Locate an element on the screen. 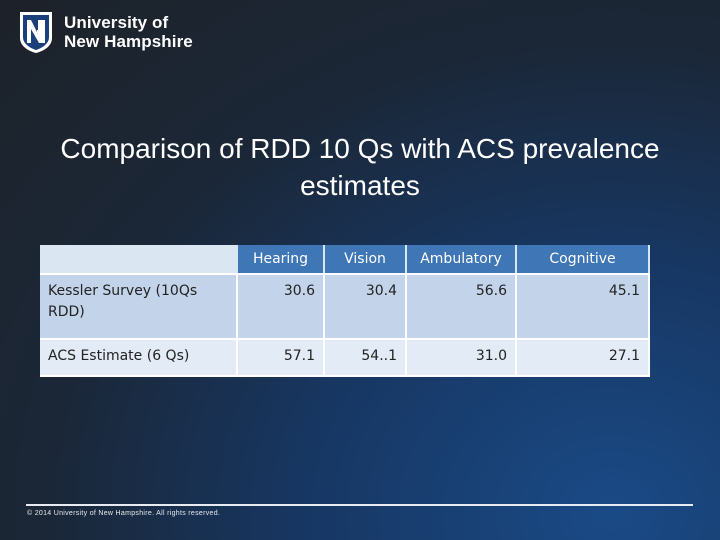  table-header-row: Hearing Vision Ambulatory Cognitive is located at coordinates (345, 260).